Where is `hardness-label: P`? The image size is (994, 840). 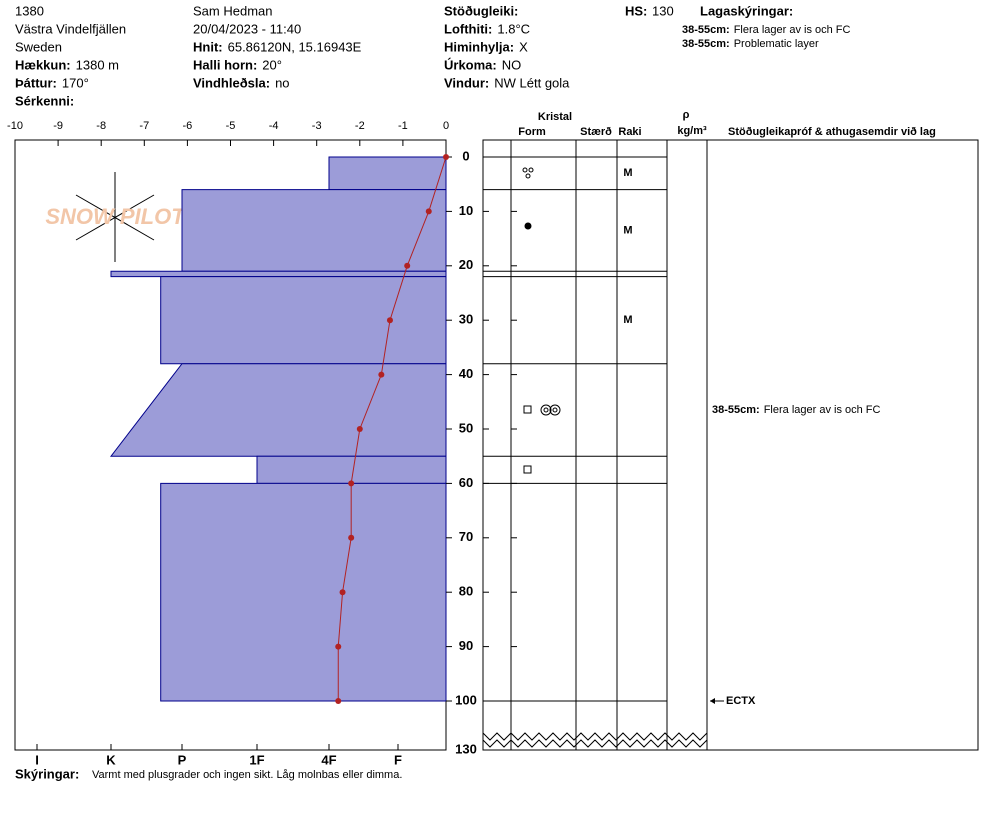 hardness-label: P is located at coordinates (182, 759).